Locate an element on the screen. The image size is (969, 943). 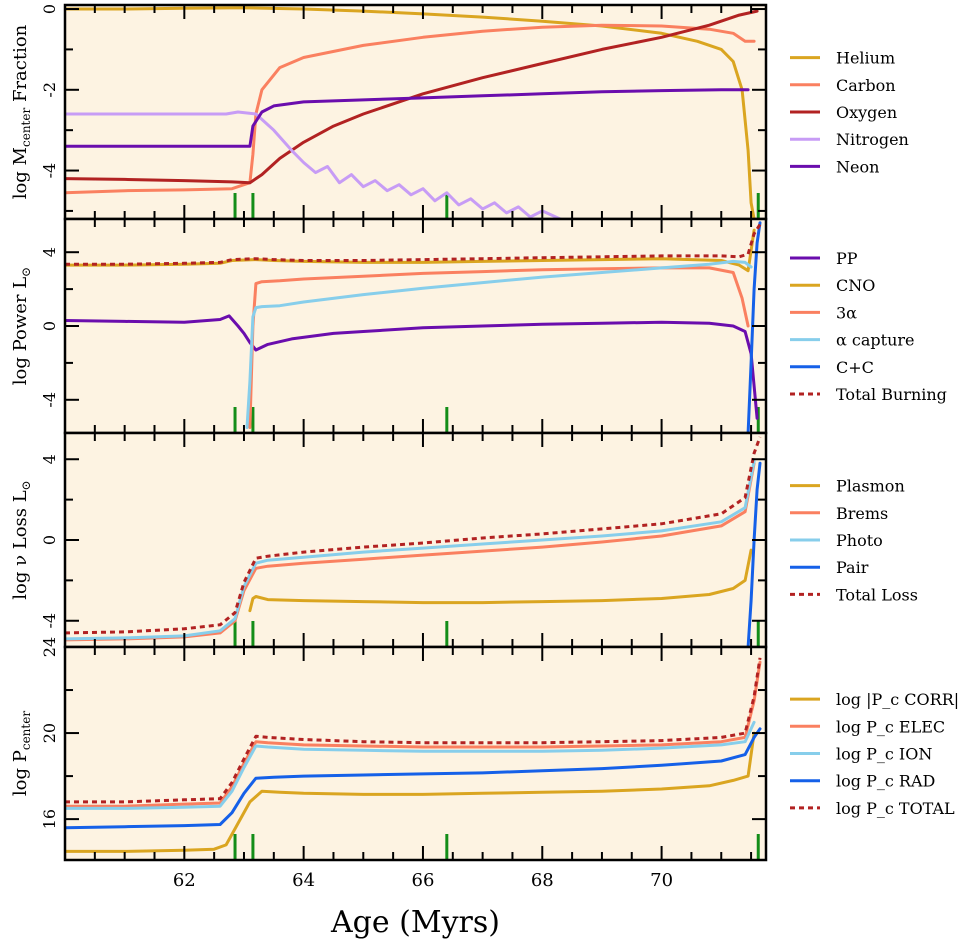
x-tick-label: 70 is located at coordinates (661, 880).